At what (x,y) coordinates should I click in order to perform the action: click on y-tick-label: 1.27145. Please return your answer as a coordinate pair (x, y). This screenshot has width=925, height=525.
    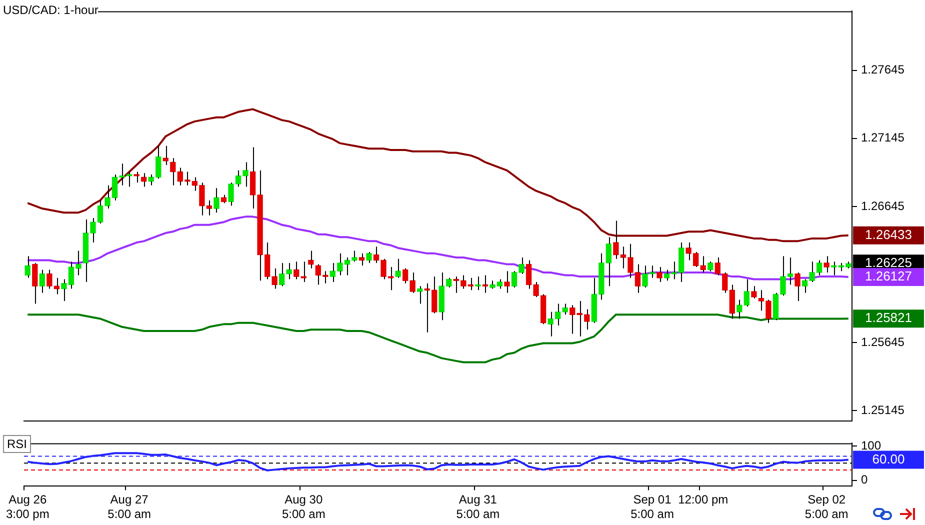
    Looking at the image, I should click on (883, 137).